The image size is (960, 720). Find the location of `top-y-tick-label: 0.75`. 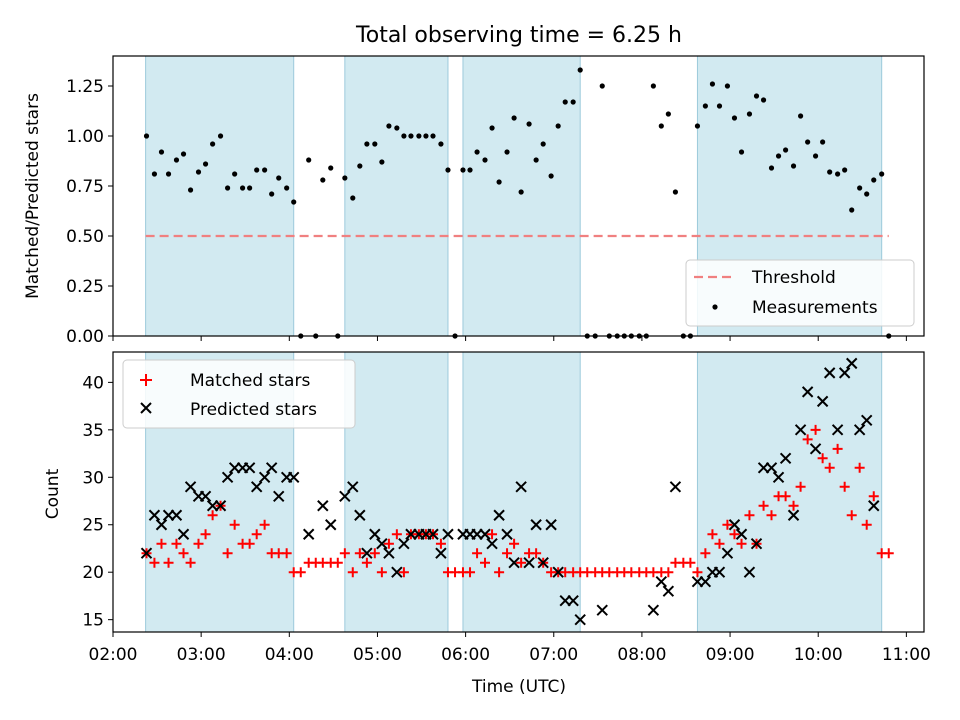

top-y-tick-label: 0.75 is located at coordinates (85, 187).